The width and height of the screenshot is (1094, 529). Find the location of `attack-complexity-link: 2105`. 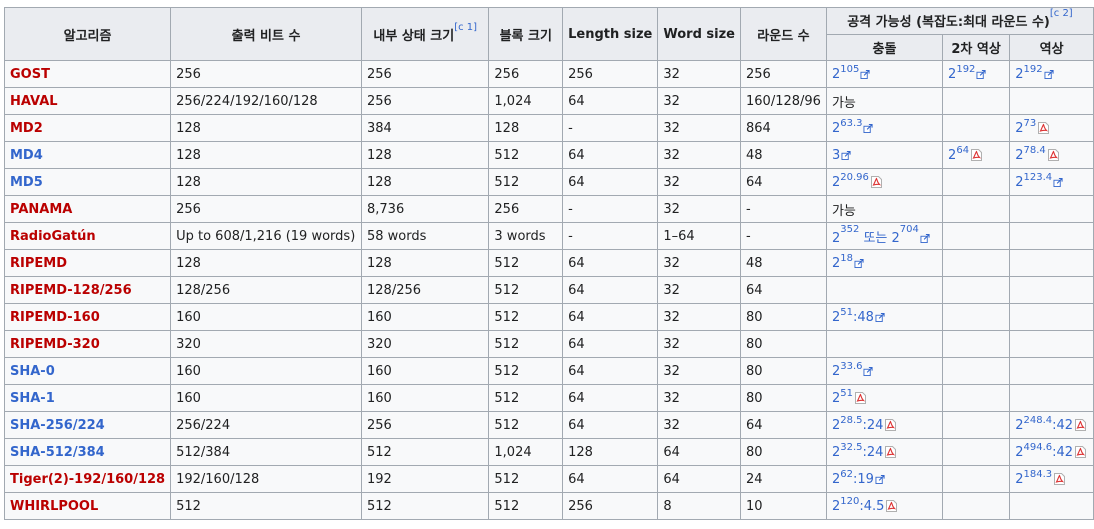

attack-complexity-link: 2105 is located at coordinates (851, 73).